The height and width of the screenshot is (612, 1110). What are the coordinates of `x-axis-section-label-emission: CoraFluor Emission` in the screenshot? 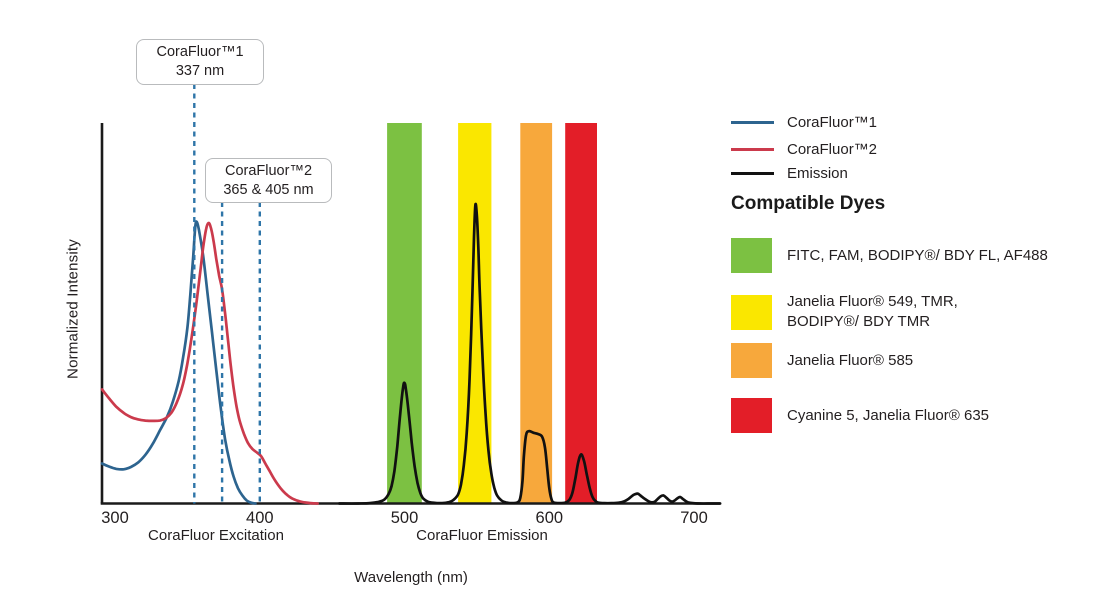 It's located at (482, 535).